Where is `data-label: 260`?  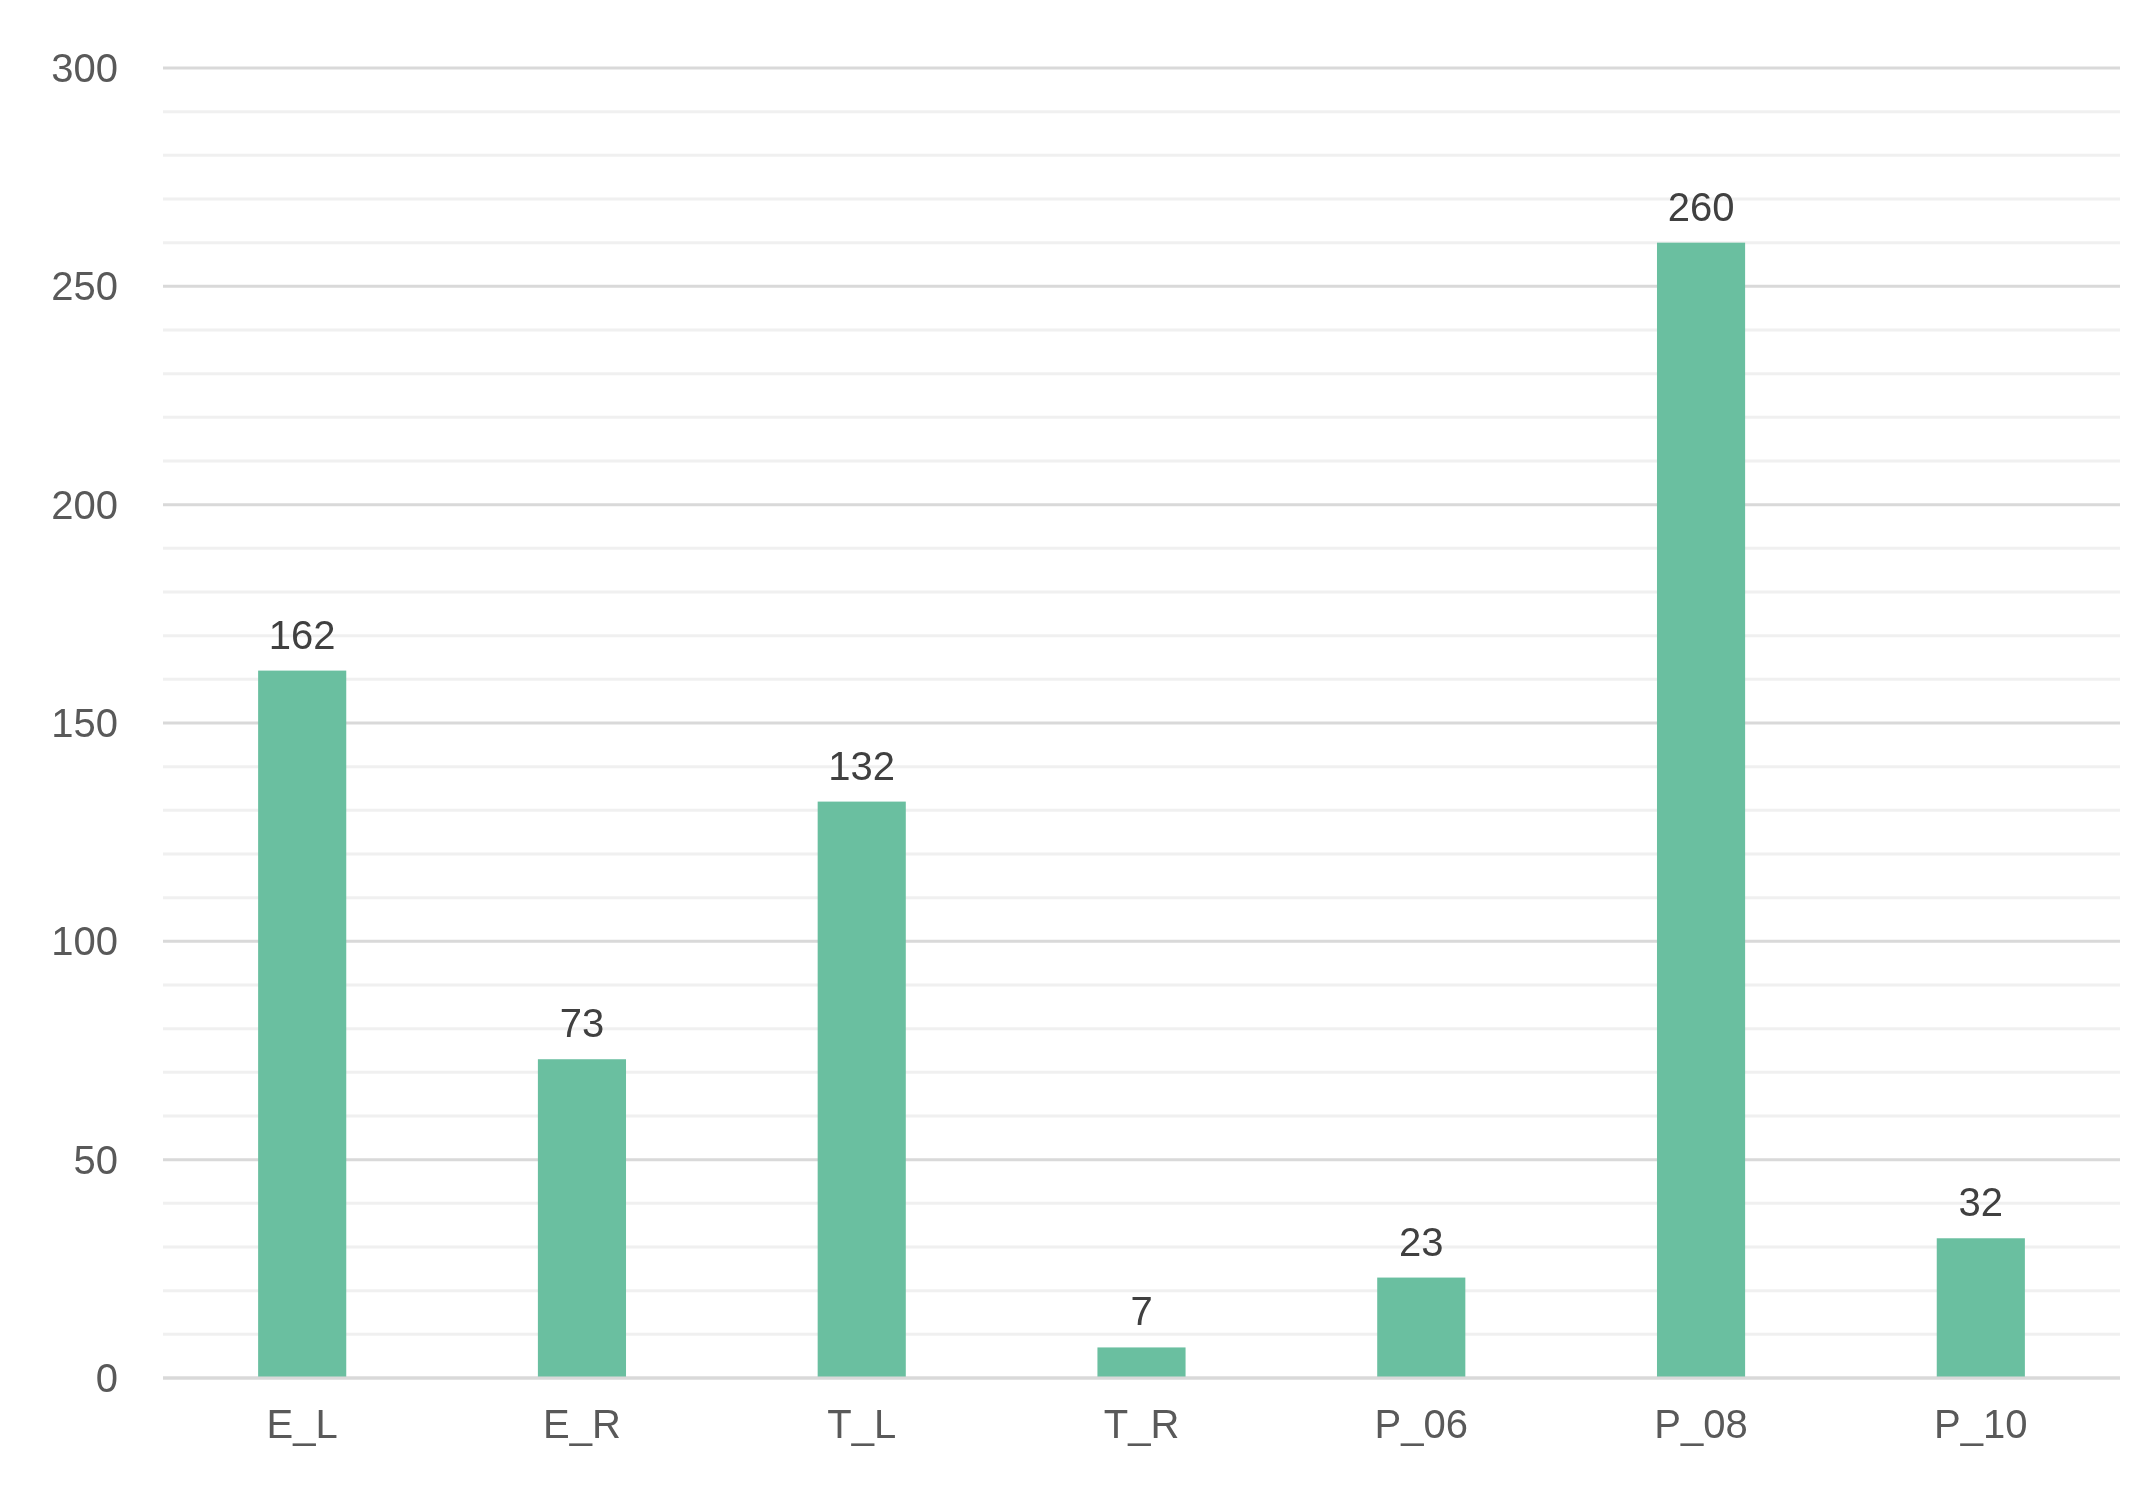
data-label: 260 is located at coordinates (1701, 206).